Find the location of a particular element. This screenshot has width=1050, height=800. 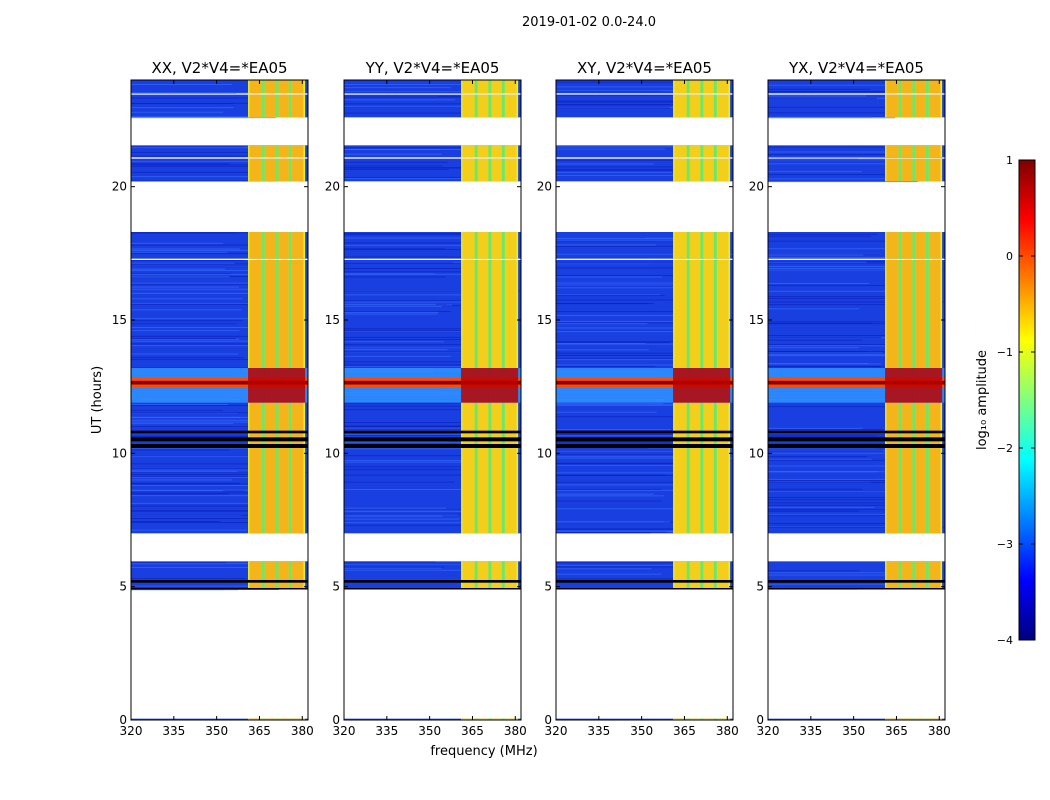

colorbar-tick-label: −2 is located at coordinates (1005, 448).